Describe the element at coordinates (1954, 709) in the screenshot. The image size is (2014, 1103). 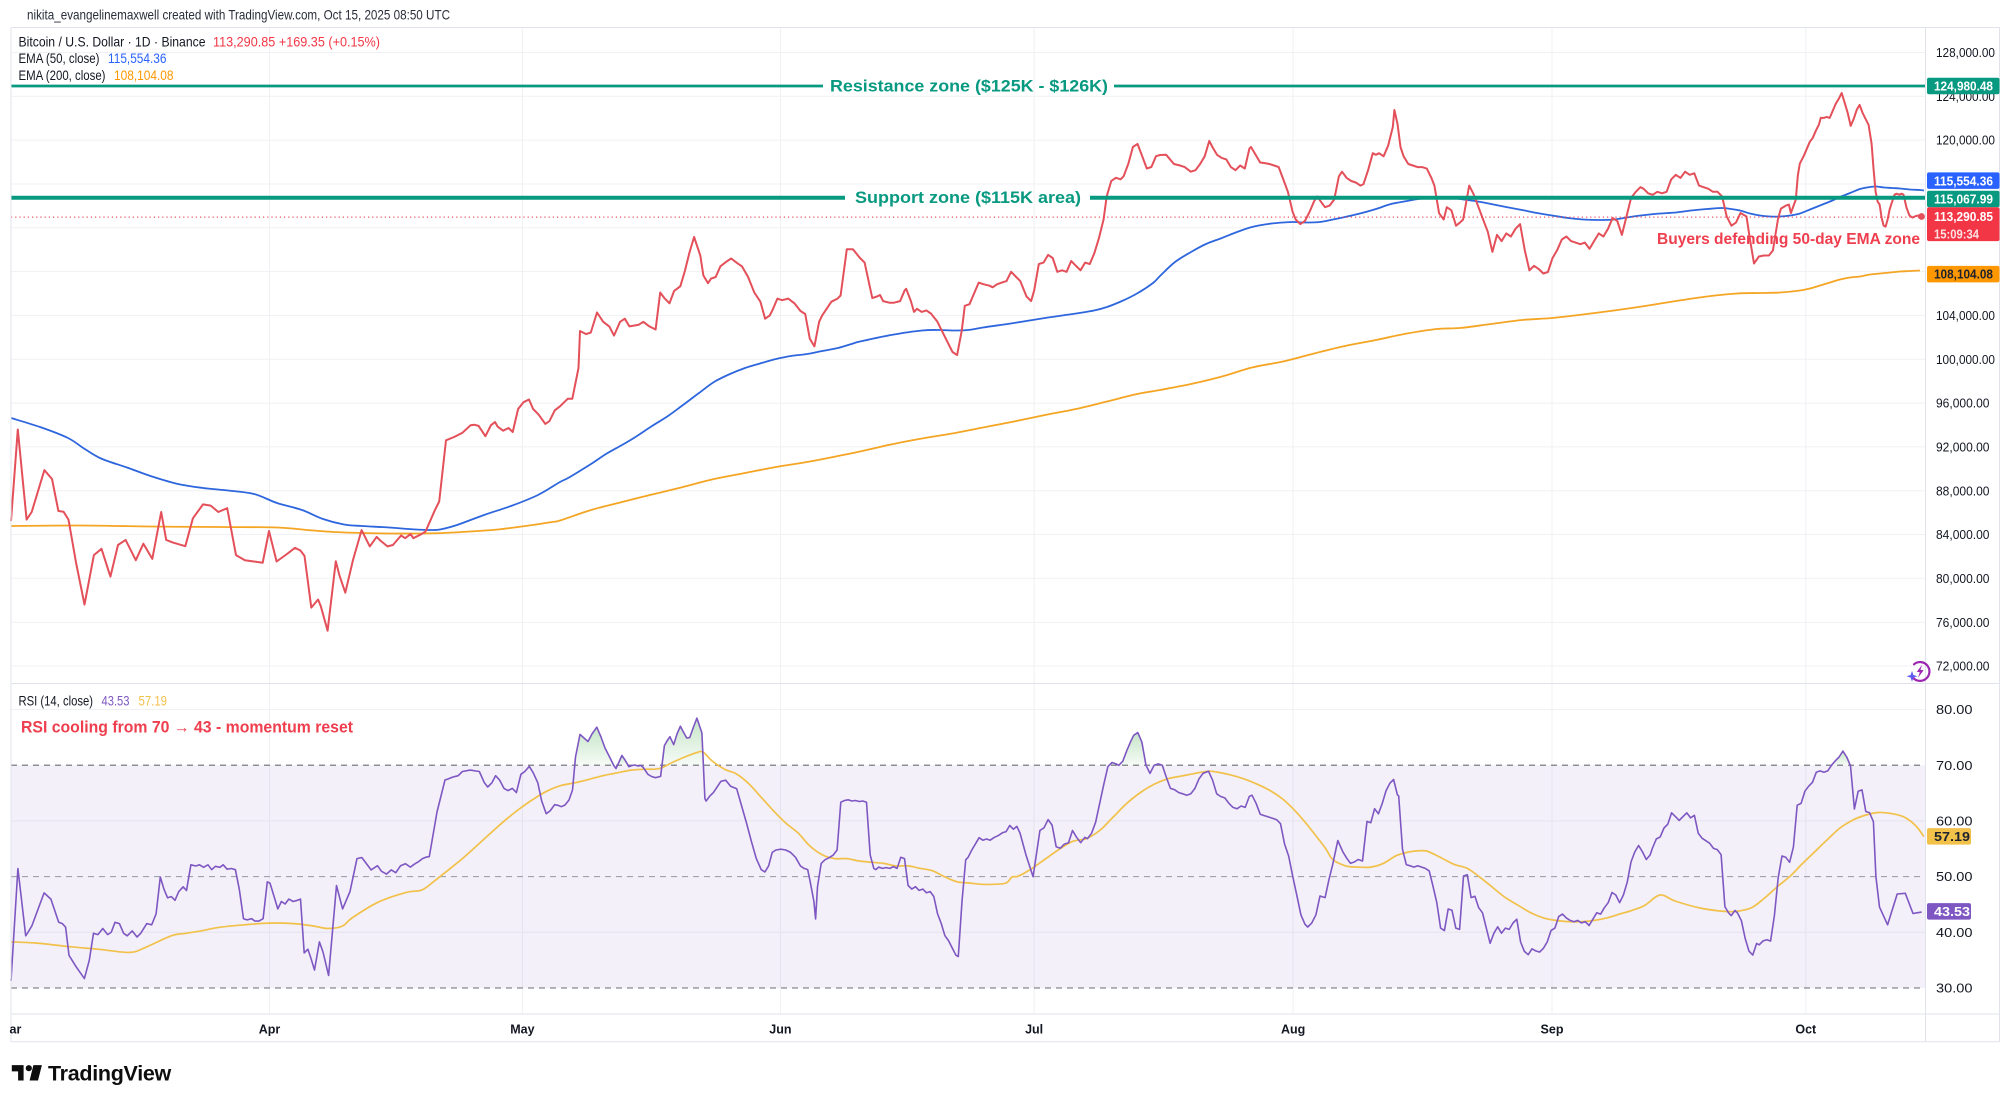
I see `svg-text: 80.00` at that location.